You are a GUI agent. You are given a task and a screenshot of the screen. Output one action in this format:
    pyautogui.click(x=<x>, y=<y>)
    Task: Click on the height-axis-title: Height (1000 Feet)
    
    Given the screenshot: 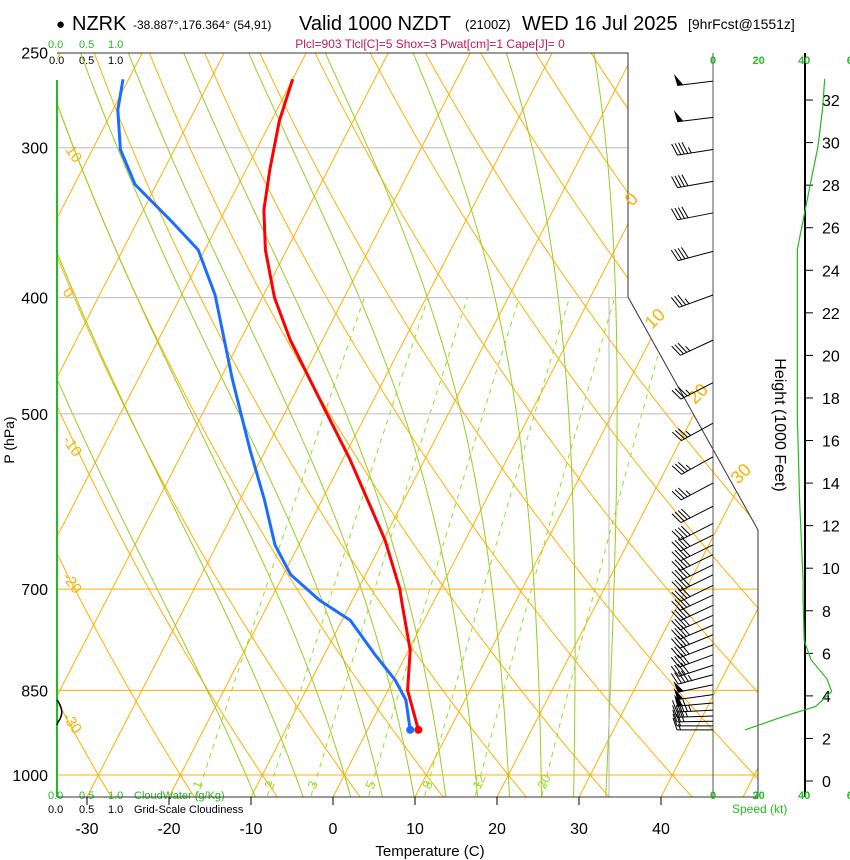 What is the action you would take?
    pyautogui.click(x=779, y=424)
    